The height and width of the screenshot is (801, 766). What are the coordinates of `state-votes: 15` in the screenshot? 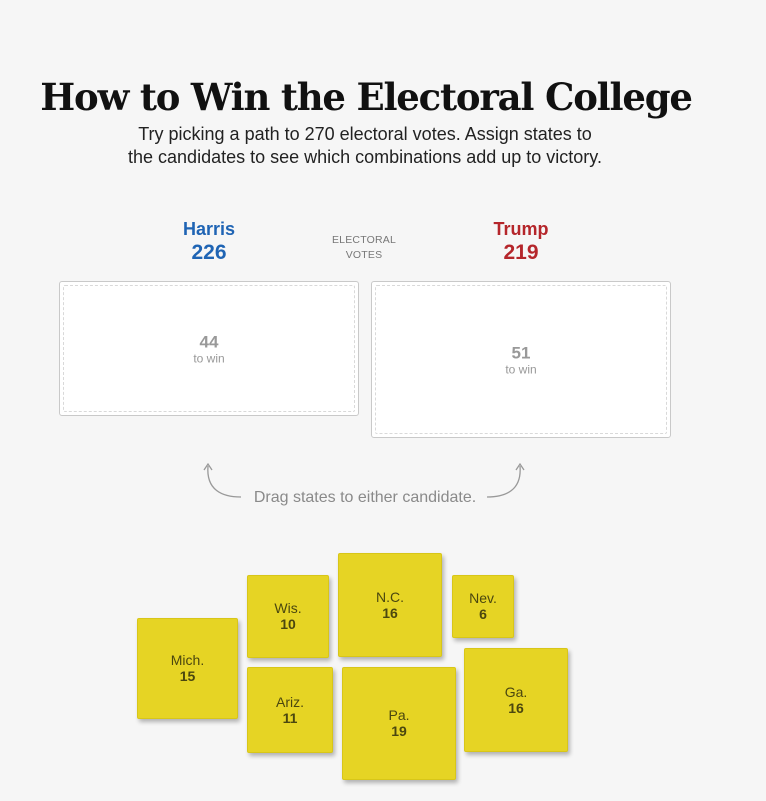 It's located at (187, 676).